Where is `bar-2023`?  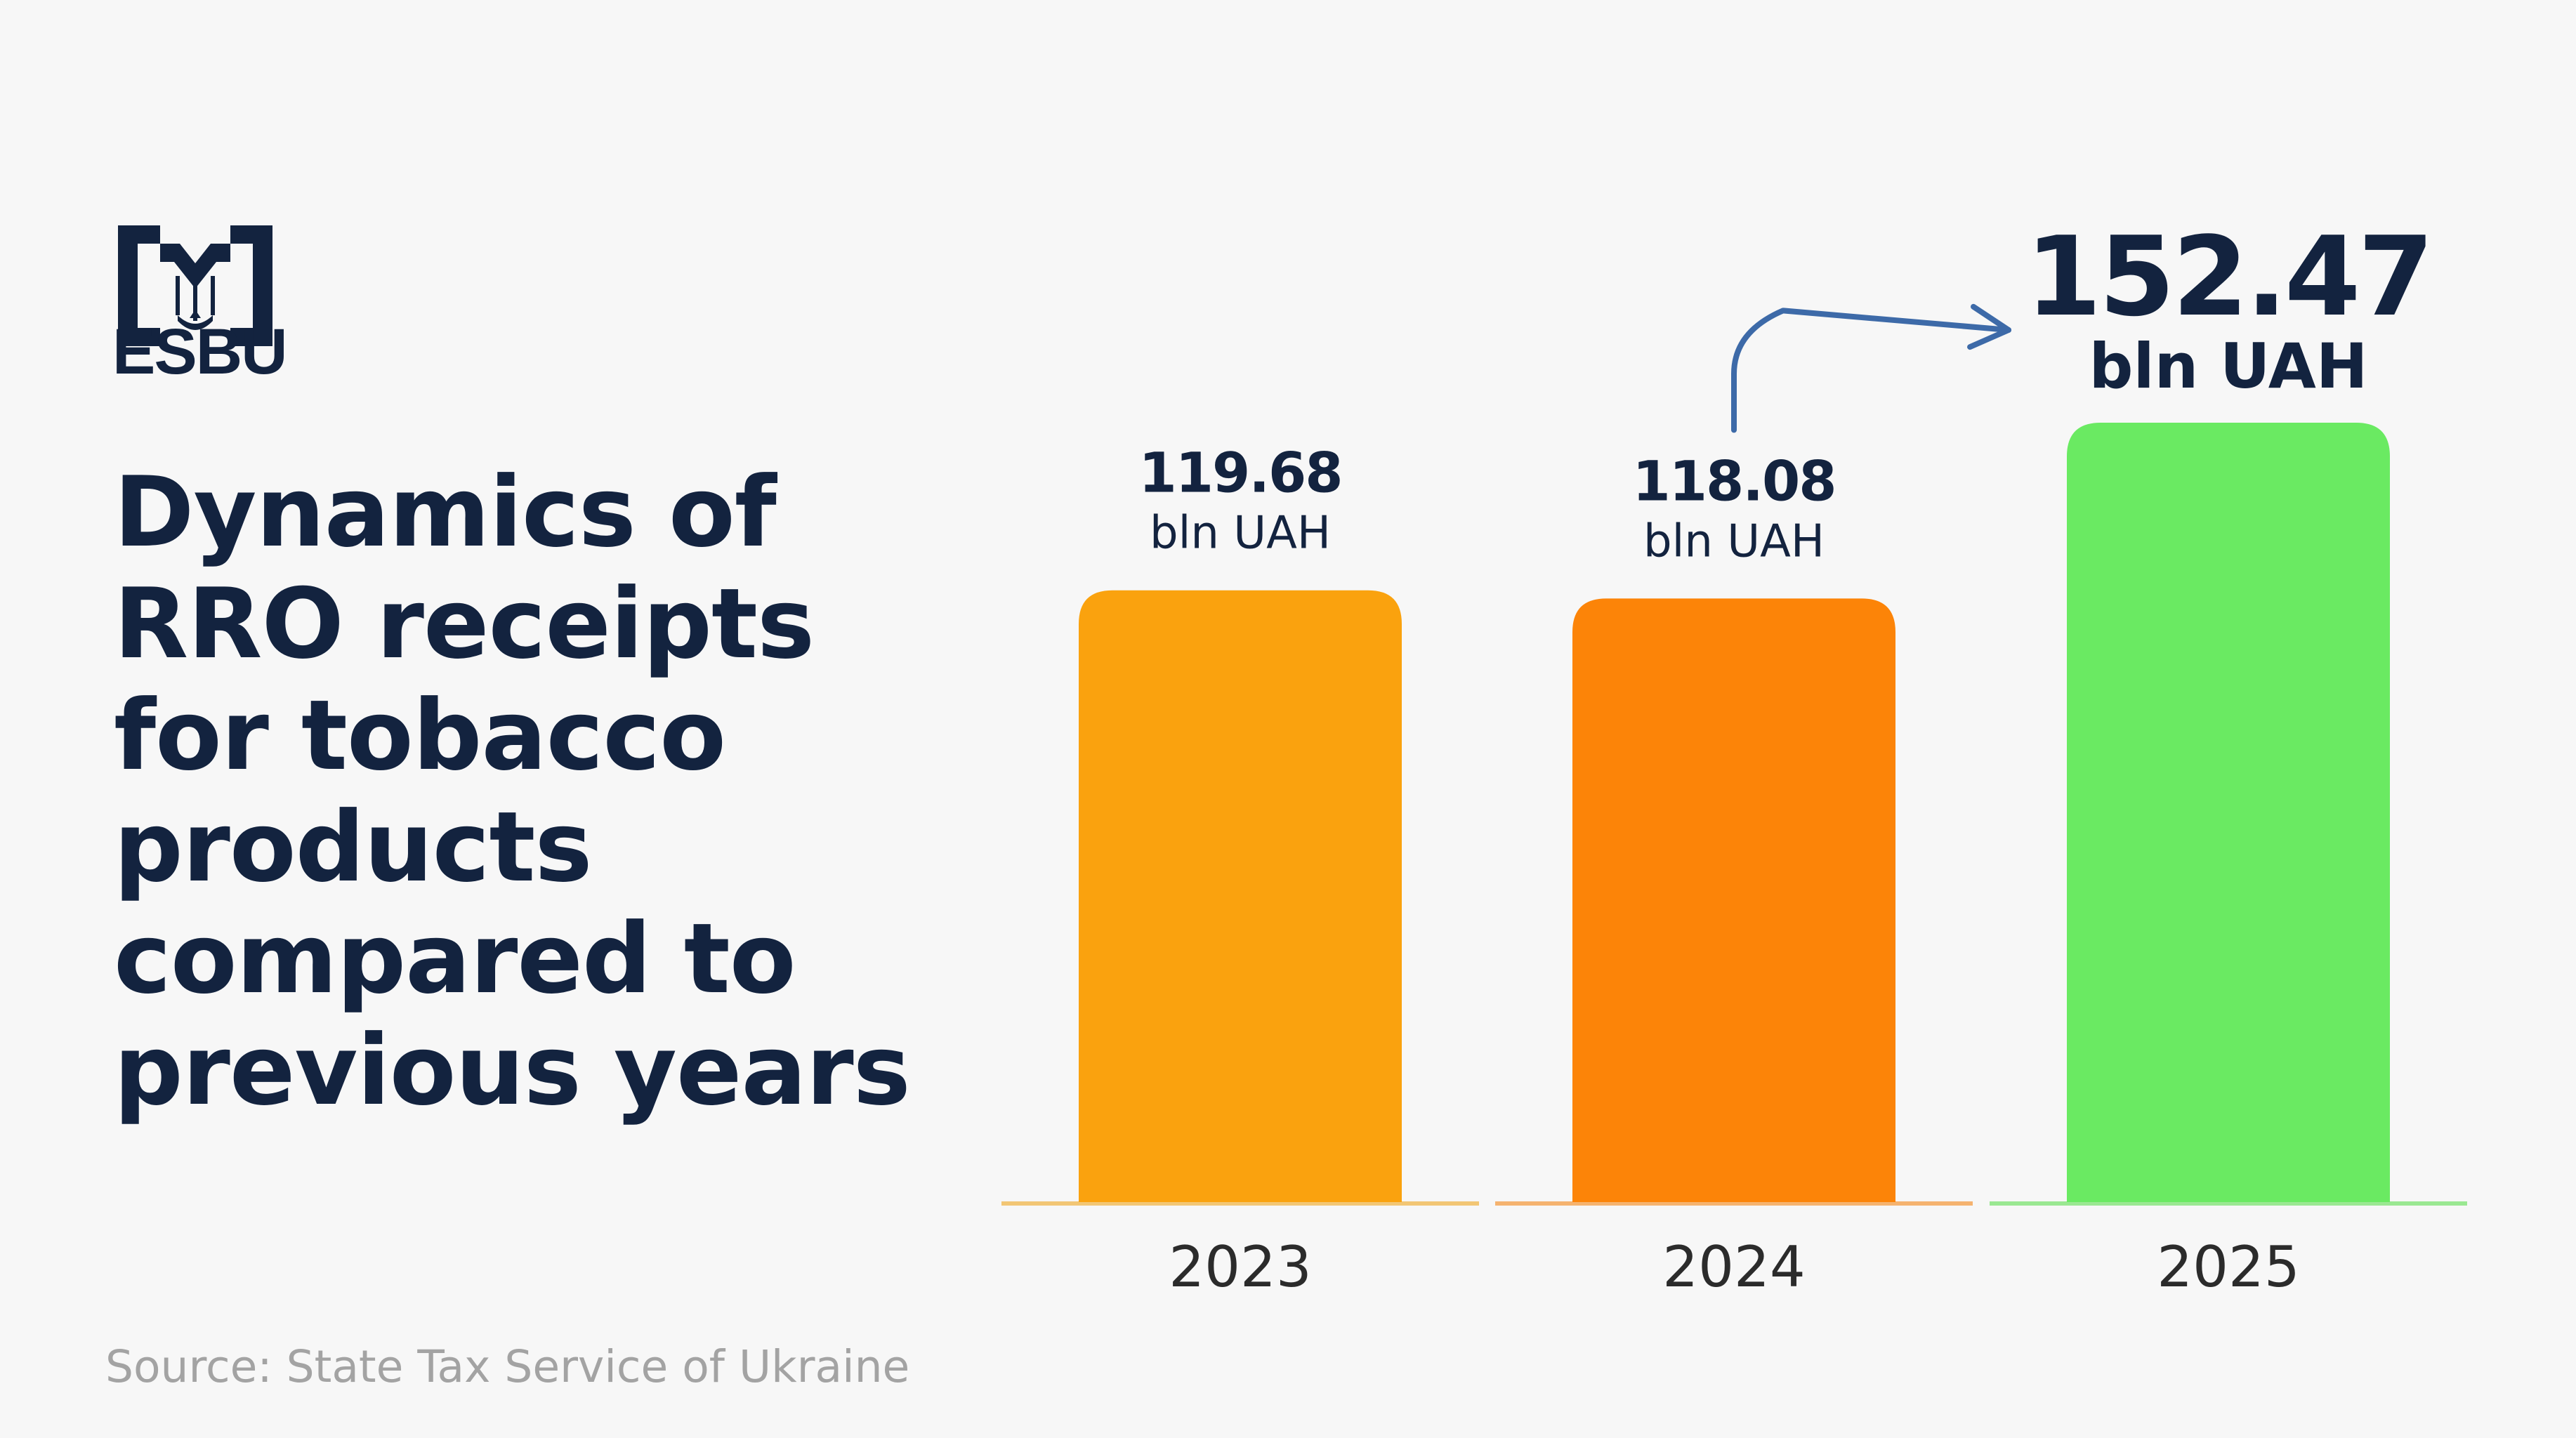 bar-2023 is located at coordinates (1240, 896).